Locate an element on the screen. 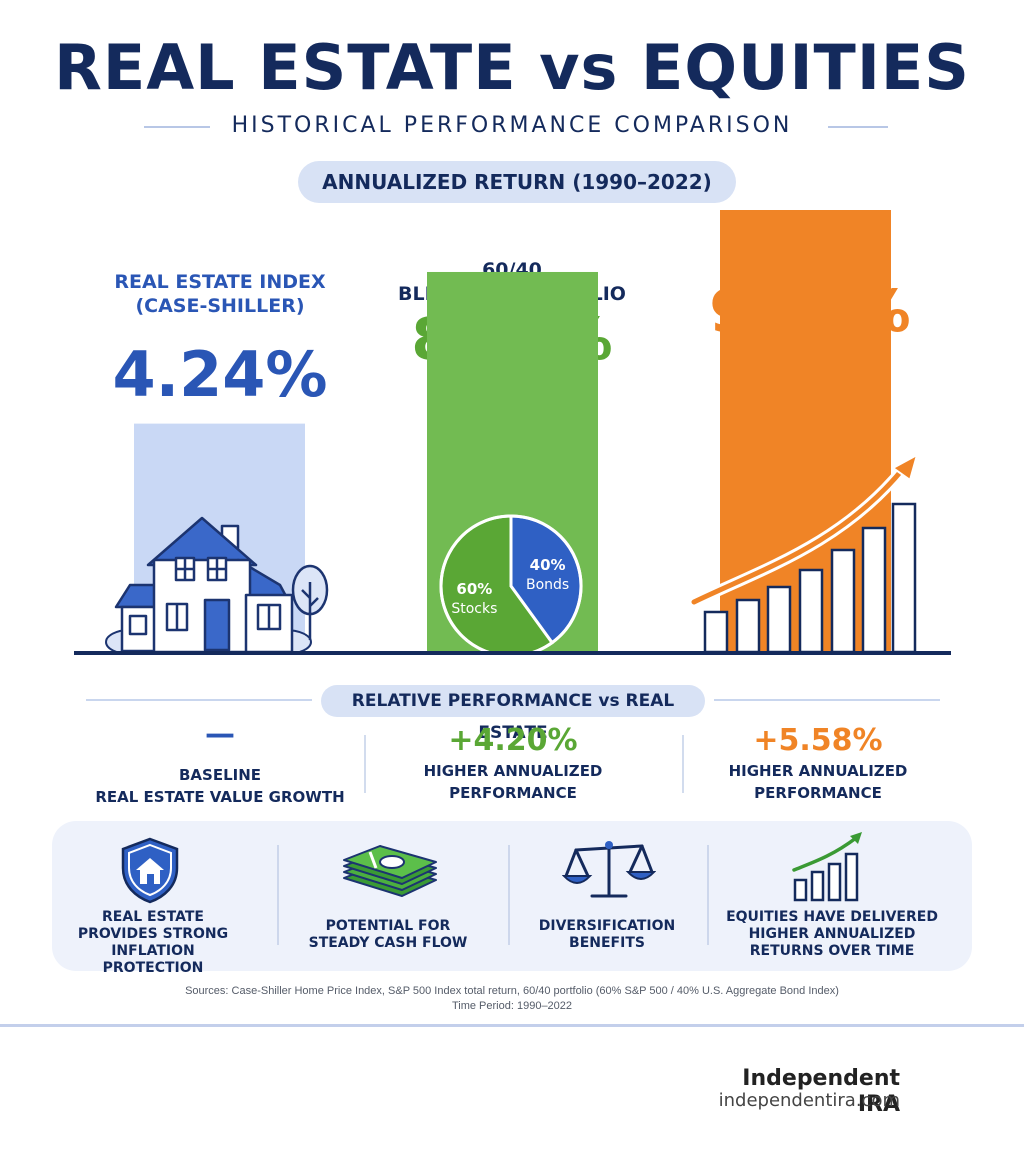 The image size is (1024, 1154). pie-label-value: 60% is located at coordinates (474, 589).